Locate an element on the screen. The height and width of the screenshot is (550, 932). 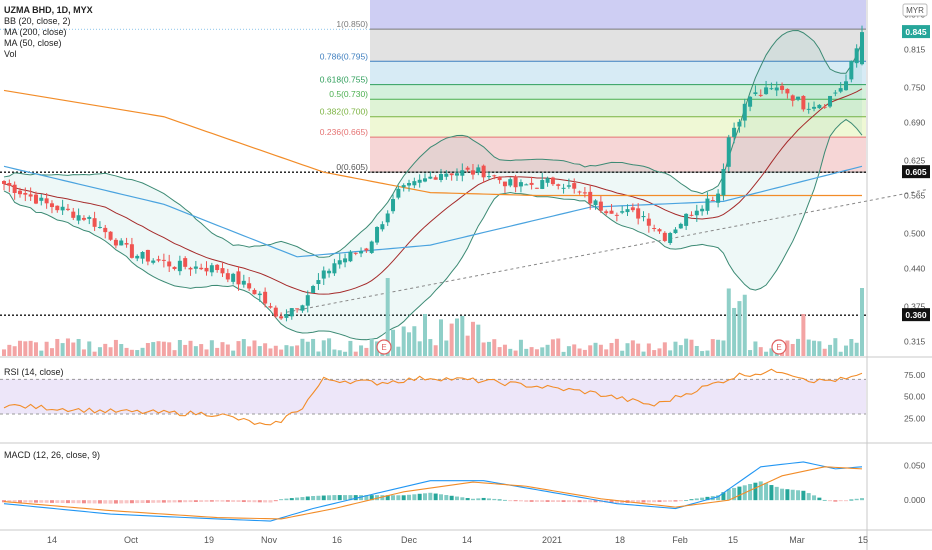
price-axis-tick: 0.815 is located at coordinates (915, 50).